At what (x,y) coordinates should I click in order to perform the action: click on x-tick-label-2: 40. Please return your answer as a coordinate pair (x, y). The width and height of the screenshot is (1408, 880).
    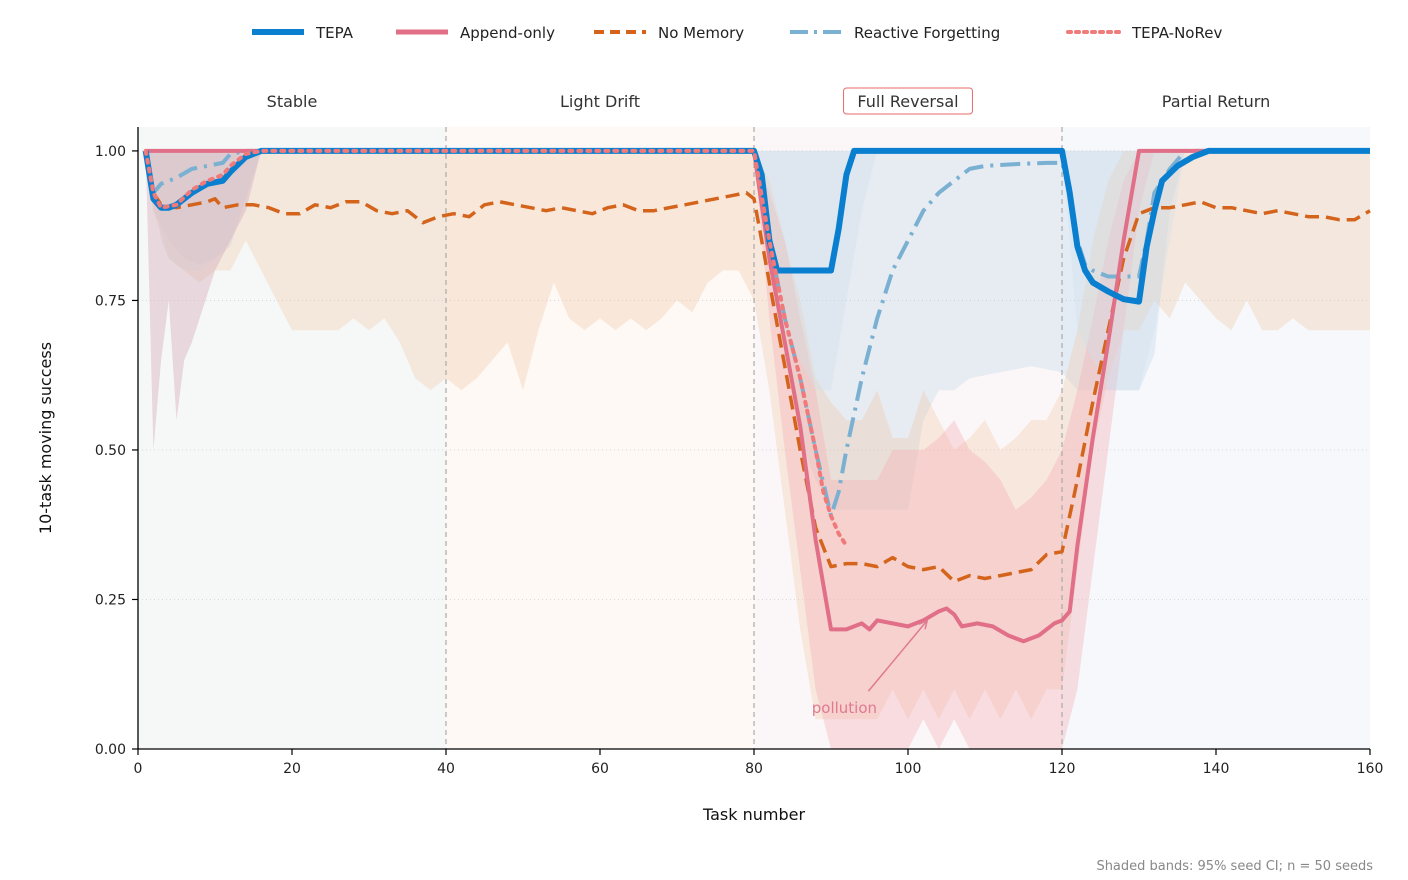
    Looking at the image, I should click on (446, 769).